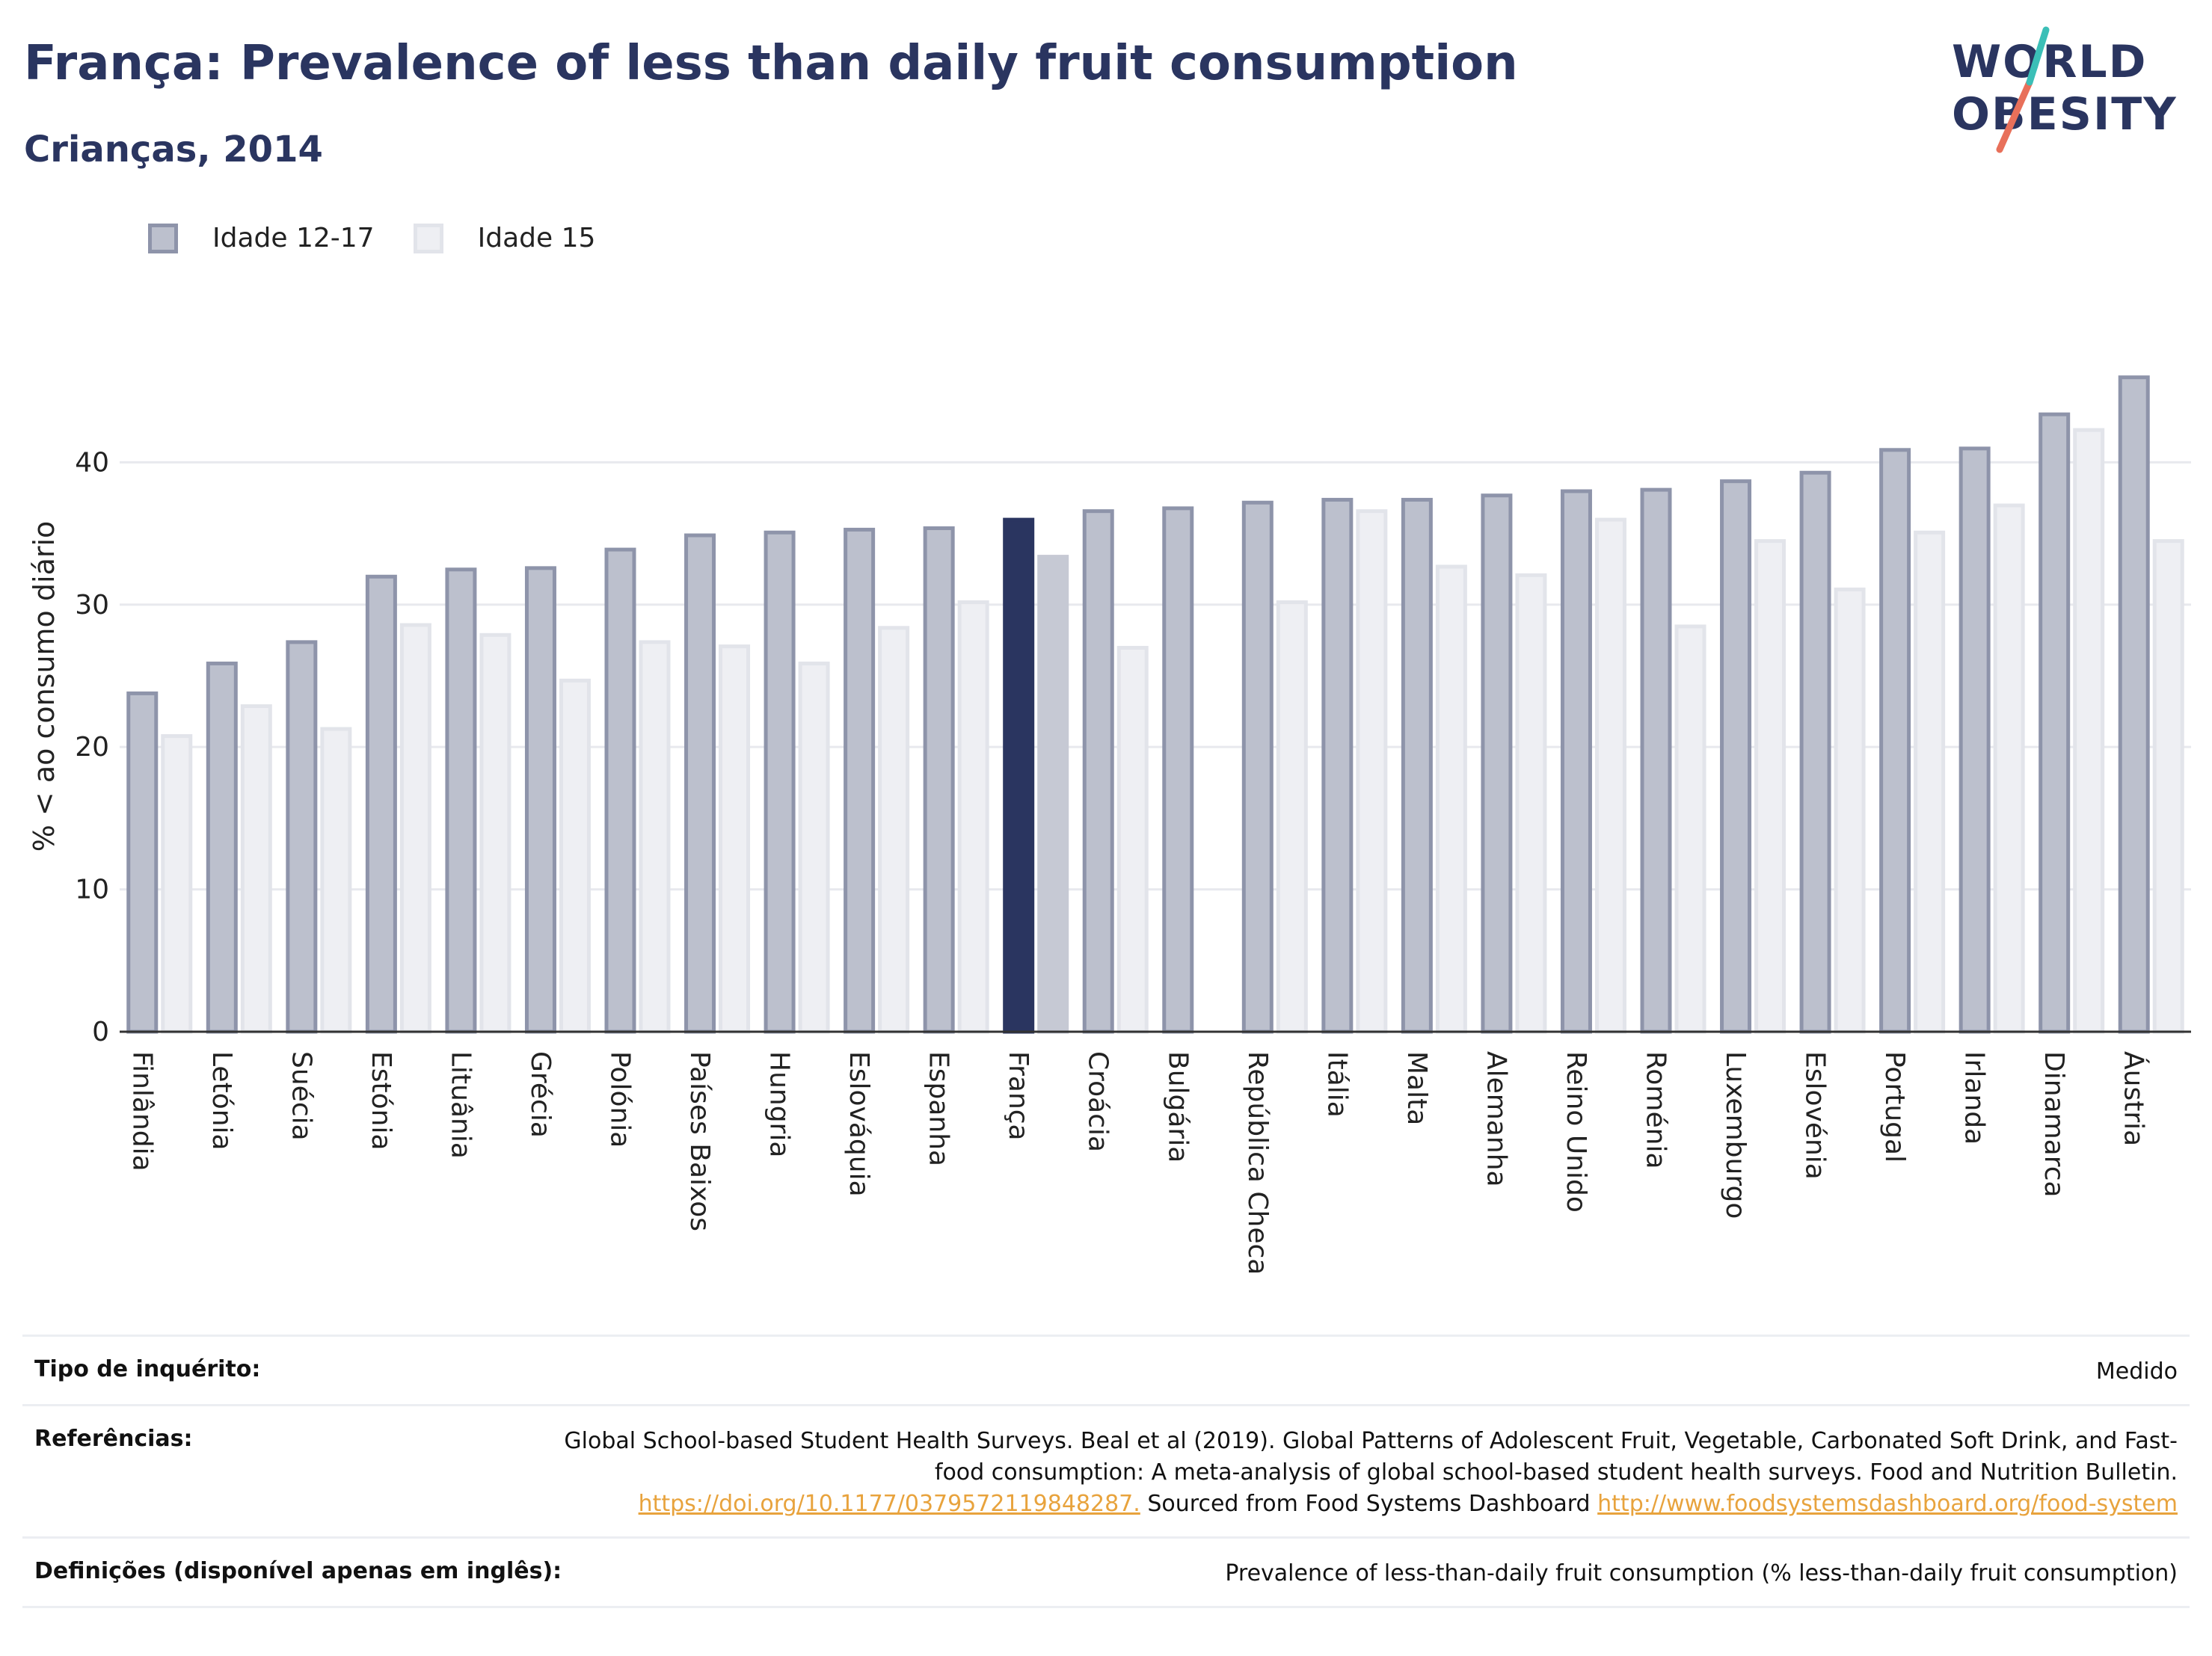 Image resolution: width=2212 pixels, height=1656 pixels. What do you see at coordinates (1369, 1504) in the screenshot?
I see `references-text-2: Sourced from Food Systems Dashboard` at bounding box center [1369, 1504].